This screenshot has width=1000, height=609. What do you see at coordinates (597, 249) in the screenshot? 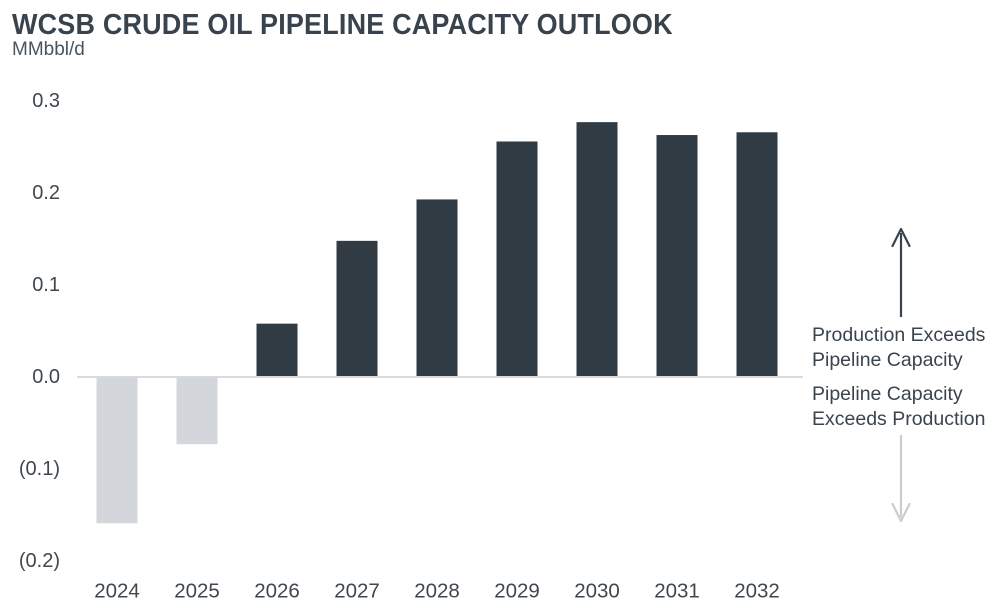
I see `bar-2030` at bounding box center [597, 249].